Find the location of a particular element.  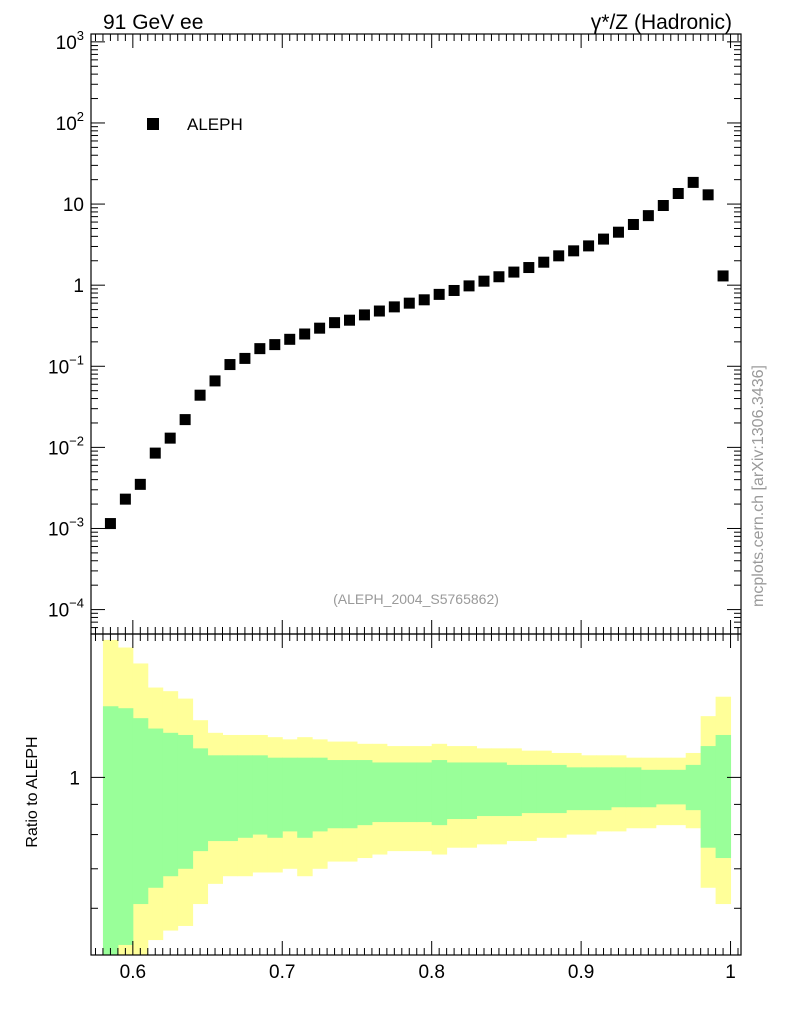

legend-marker is located at coordinates (153, 124).